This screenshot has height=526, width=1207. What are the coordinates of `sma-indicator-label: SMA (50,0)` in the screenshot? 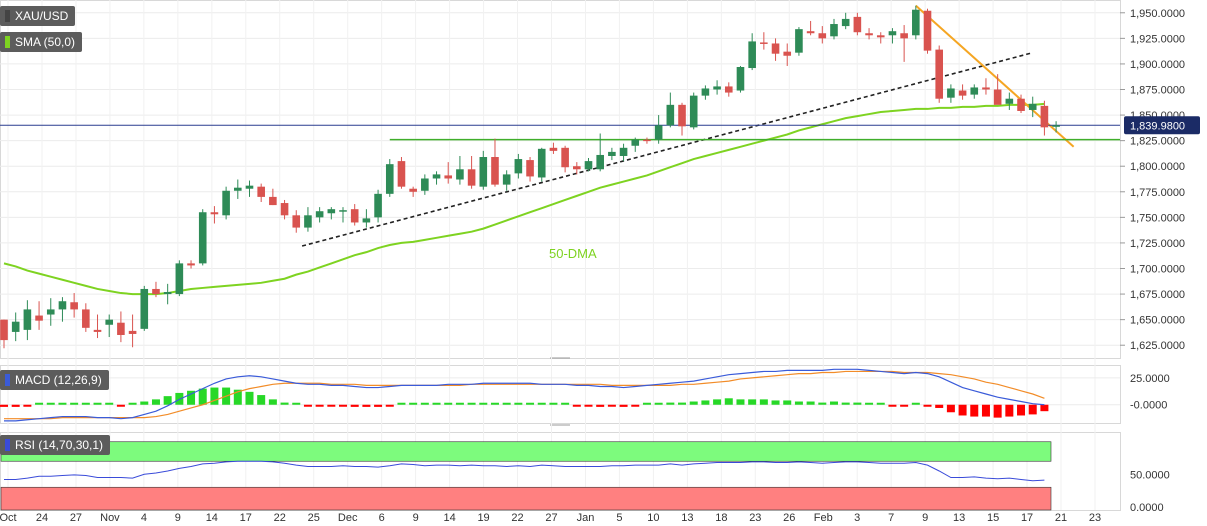 It's located at (41, 42).